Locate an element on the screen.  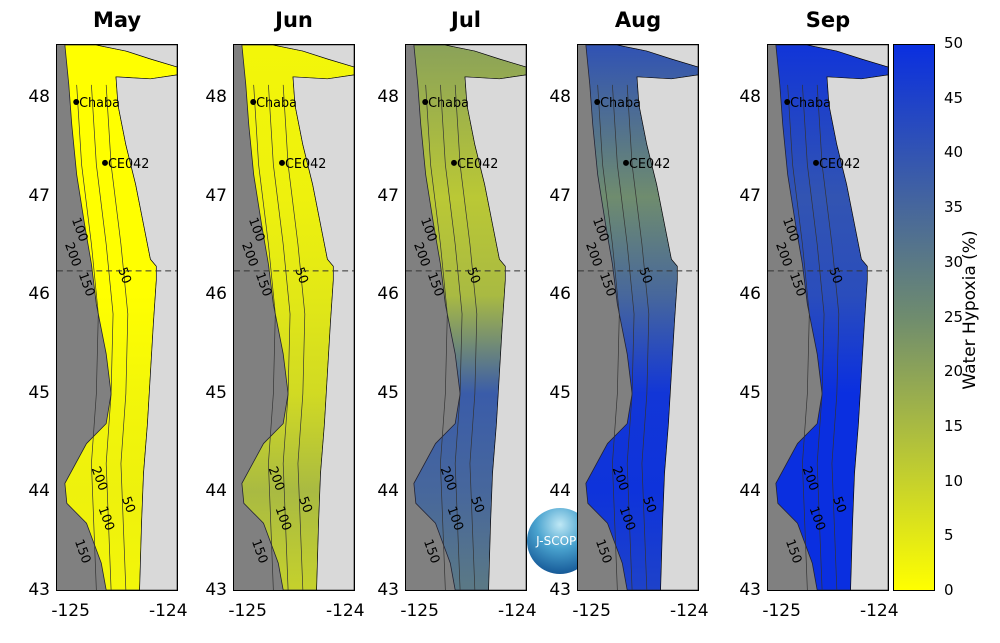
logo-text: J-SCOPE is located at coordinates (560, 541).